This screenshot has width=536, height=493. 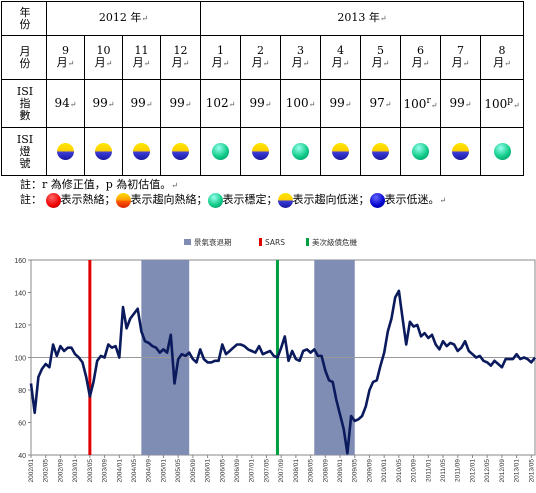 What do you see at coordinates (334, 242) in the screenshot?
I see `legend-label: 美次級債危機` at bounding box center [334, 242].